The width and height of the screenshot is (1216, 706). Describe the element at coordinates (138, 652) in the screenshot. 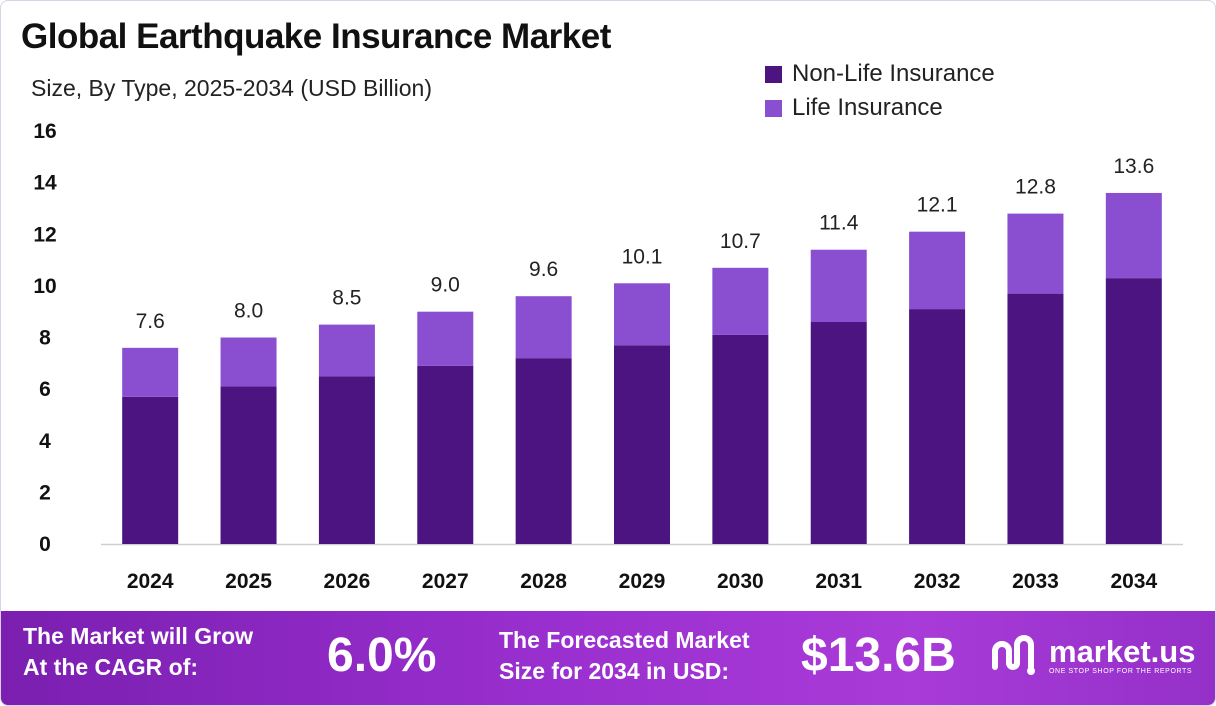

I see `cagr-caption: The Market will Grow At the CAGR of:` at that location.